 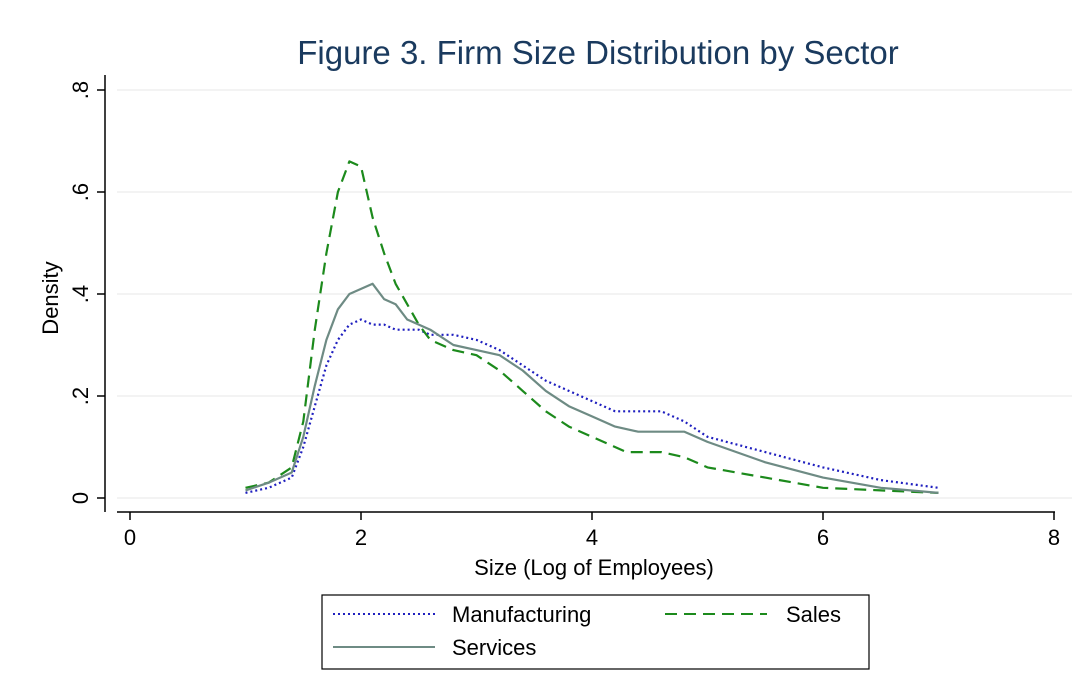 I want to click on y-tick-label: .4, so click(x=80, y=294).